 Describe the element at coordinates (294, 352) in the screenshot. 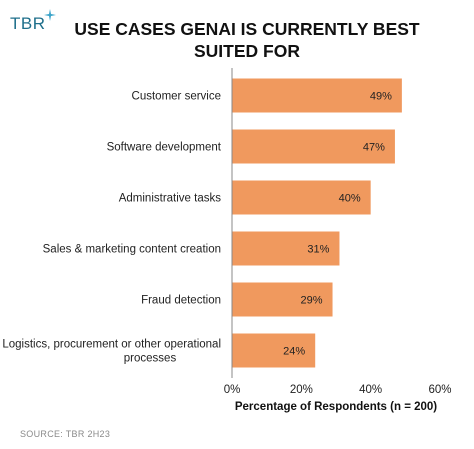

I see `data-label: 24%` at that location.